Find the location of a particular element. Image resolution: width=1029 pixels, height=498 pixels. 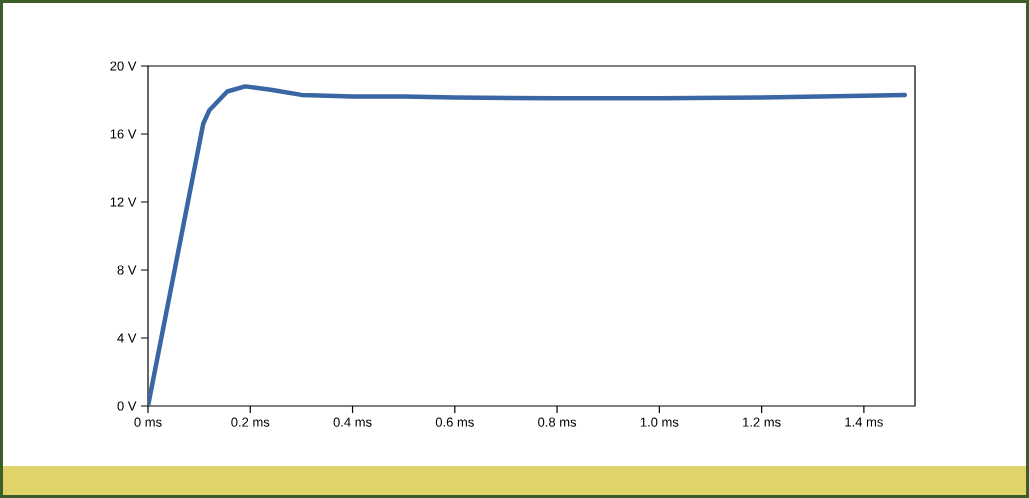

x-tick-label: 1.0 ms is located at coordinates (659, 422).